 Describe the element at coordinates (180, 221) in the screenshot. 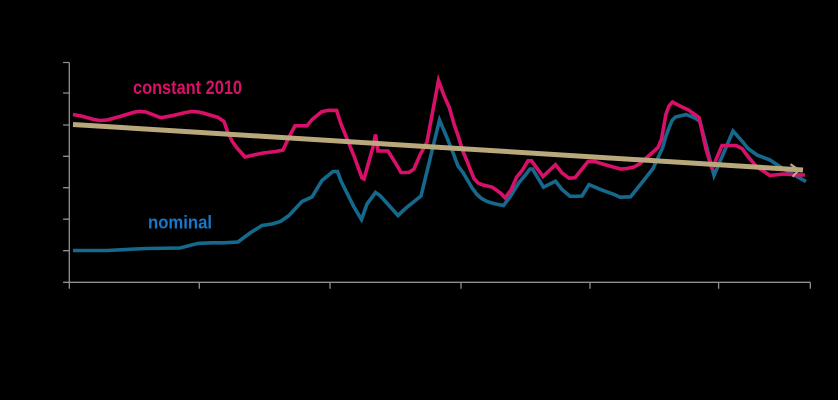

I see `svg-text: nominal` at that location.